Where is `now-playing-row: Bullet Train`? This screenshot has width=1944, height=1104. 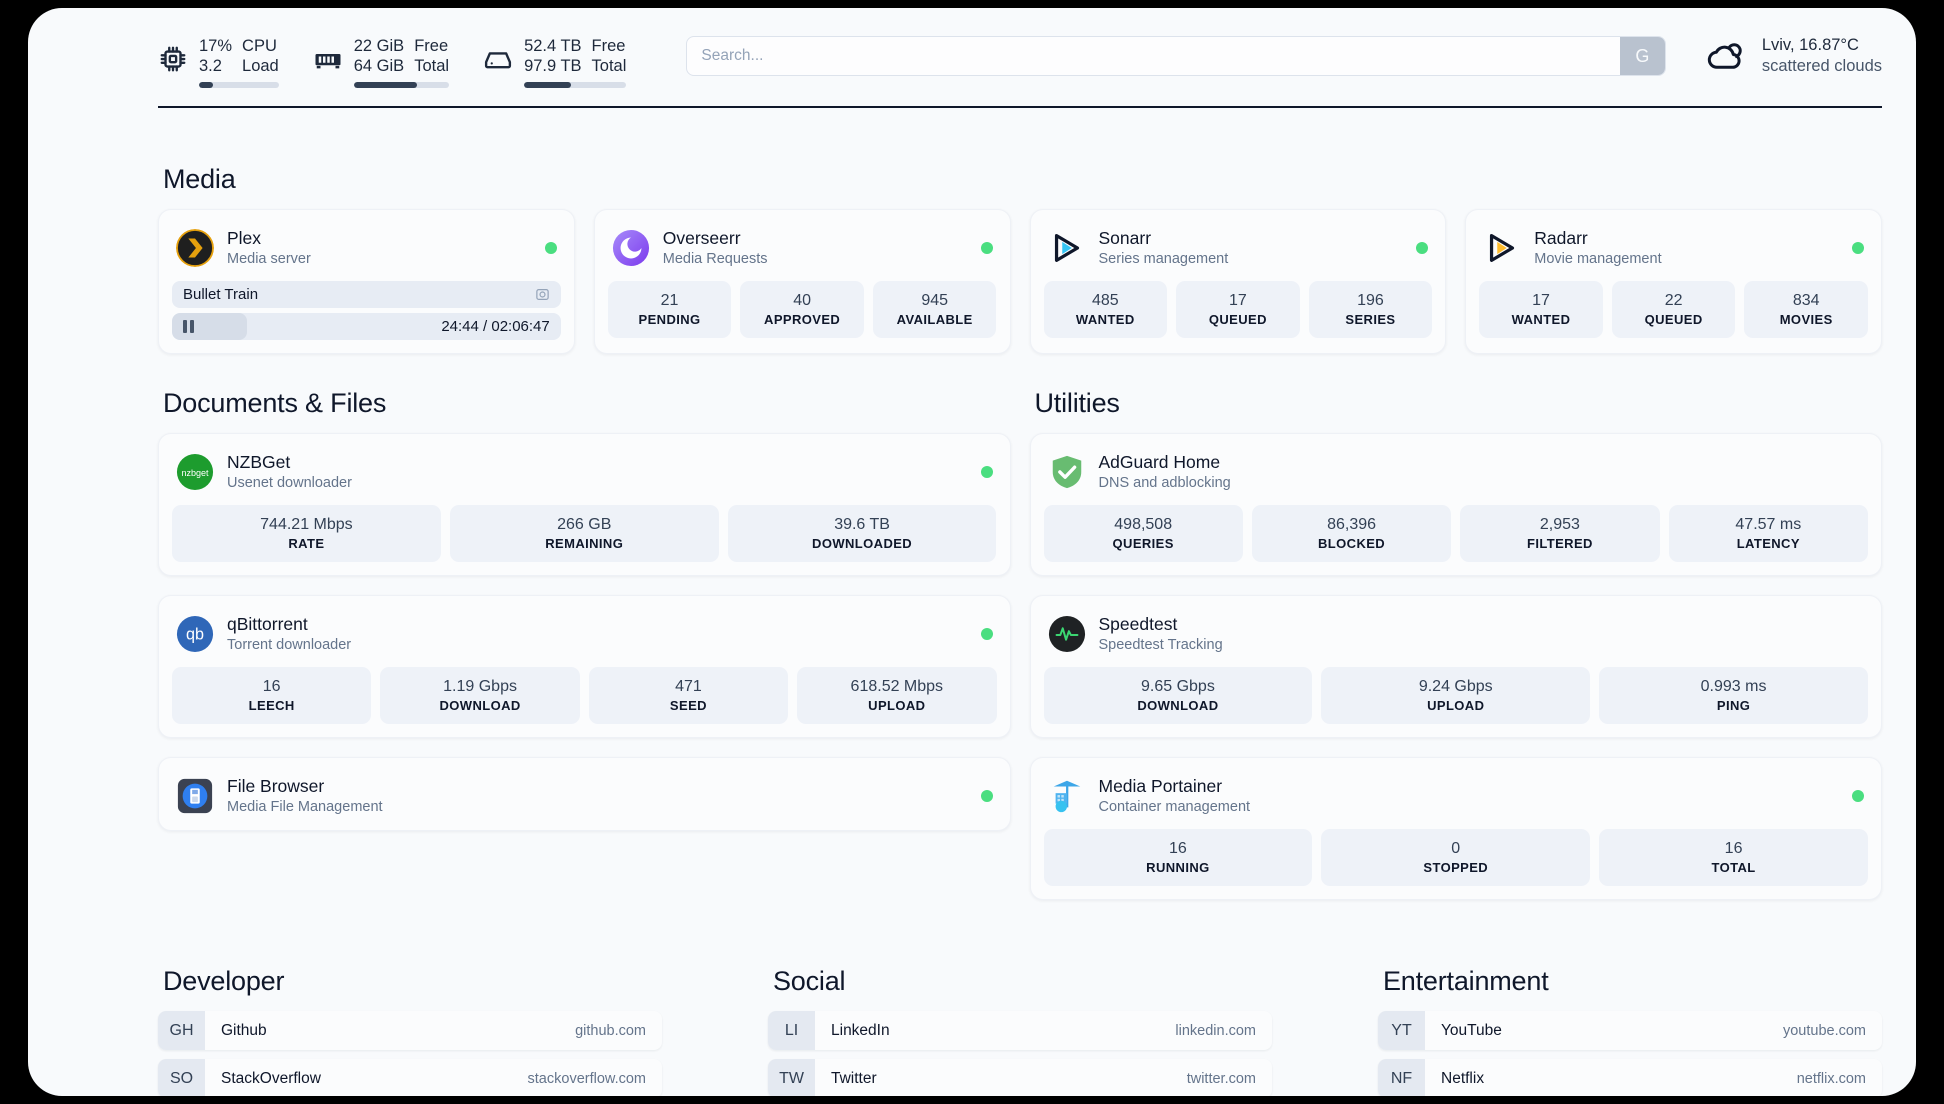
now-playing-row: Bullet Train is located at coordinates (366, 294).